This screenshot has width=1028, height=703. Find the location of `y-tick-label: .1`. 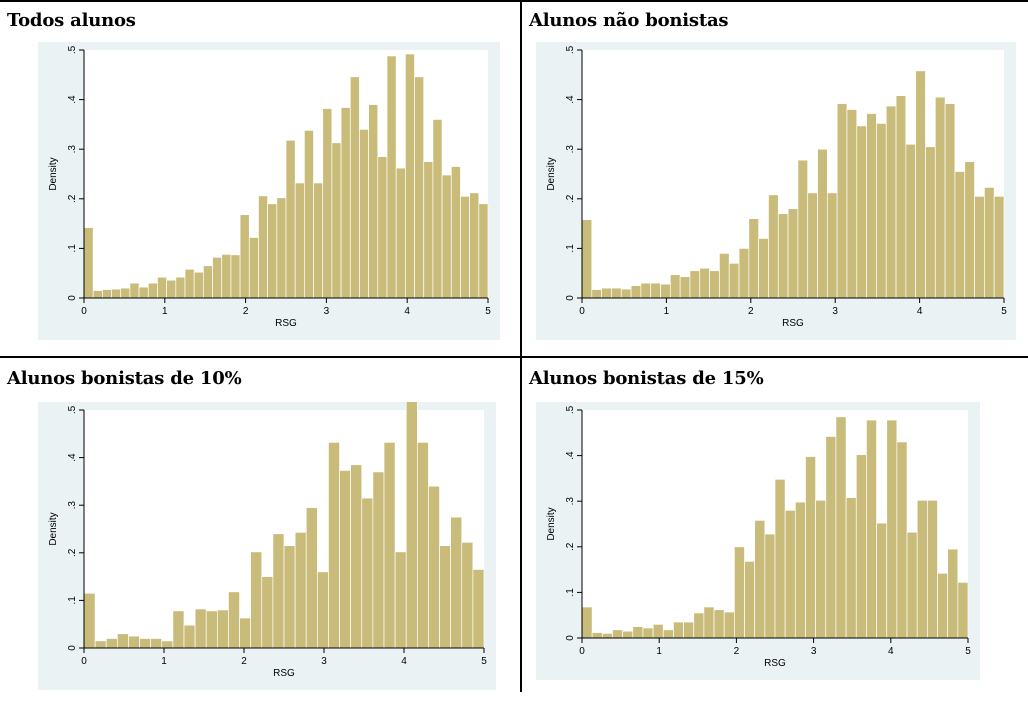

y-tick-label: .1 is located at coordinates (72, 248).